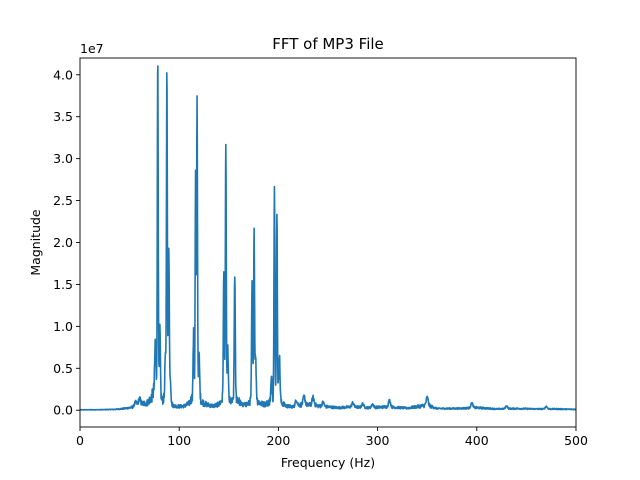 The height and width of the screenshot is (480, 640). Describe the element at coordinates (63, 368) in the screenshot. I see `y-tick-label: 0.5` at that location.